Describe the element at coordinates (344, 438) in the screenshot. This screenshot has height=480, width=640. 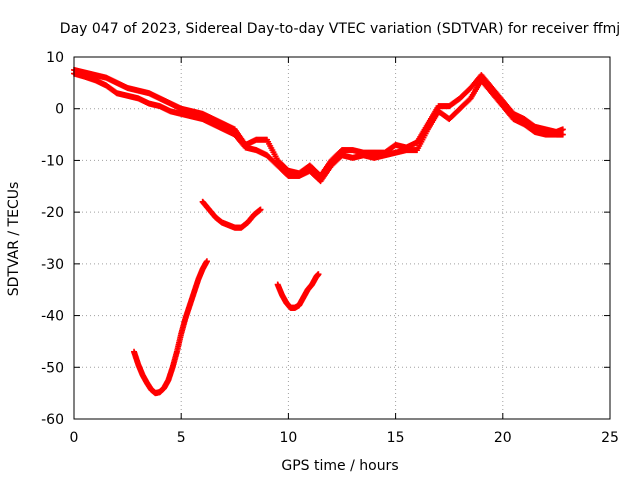
I see `x-tick-labels: 0 5 10 15 20 25` at that location.